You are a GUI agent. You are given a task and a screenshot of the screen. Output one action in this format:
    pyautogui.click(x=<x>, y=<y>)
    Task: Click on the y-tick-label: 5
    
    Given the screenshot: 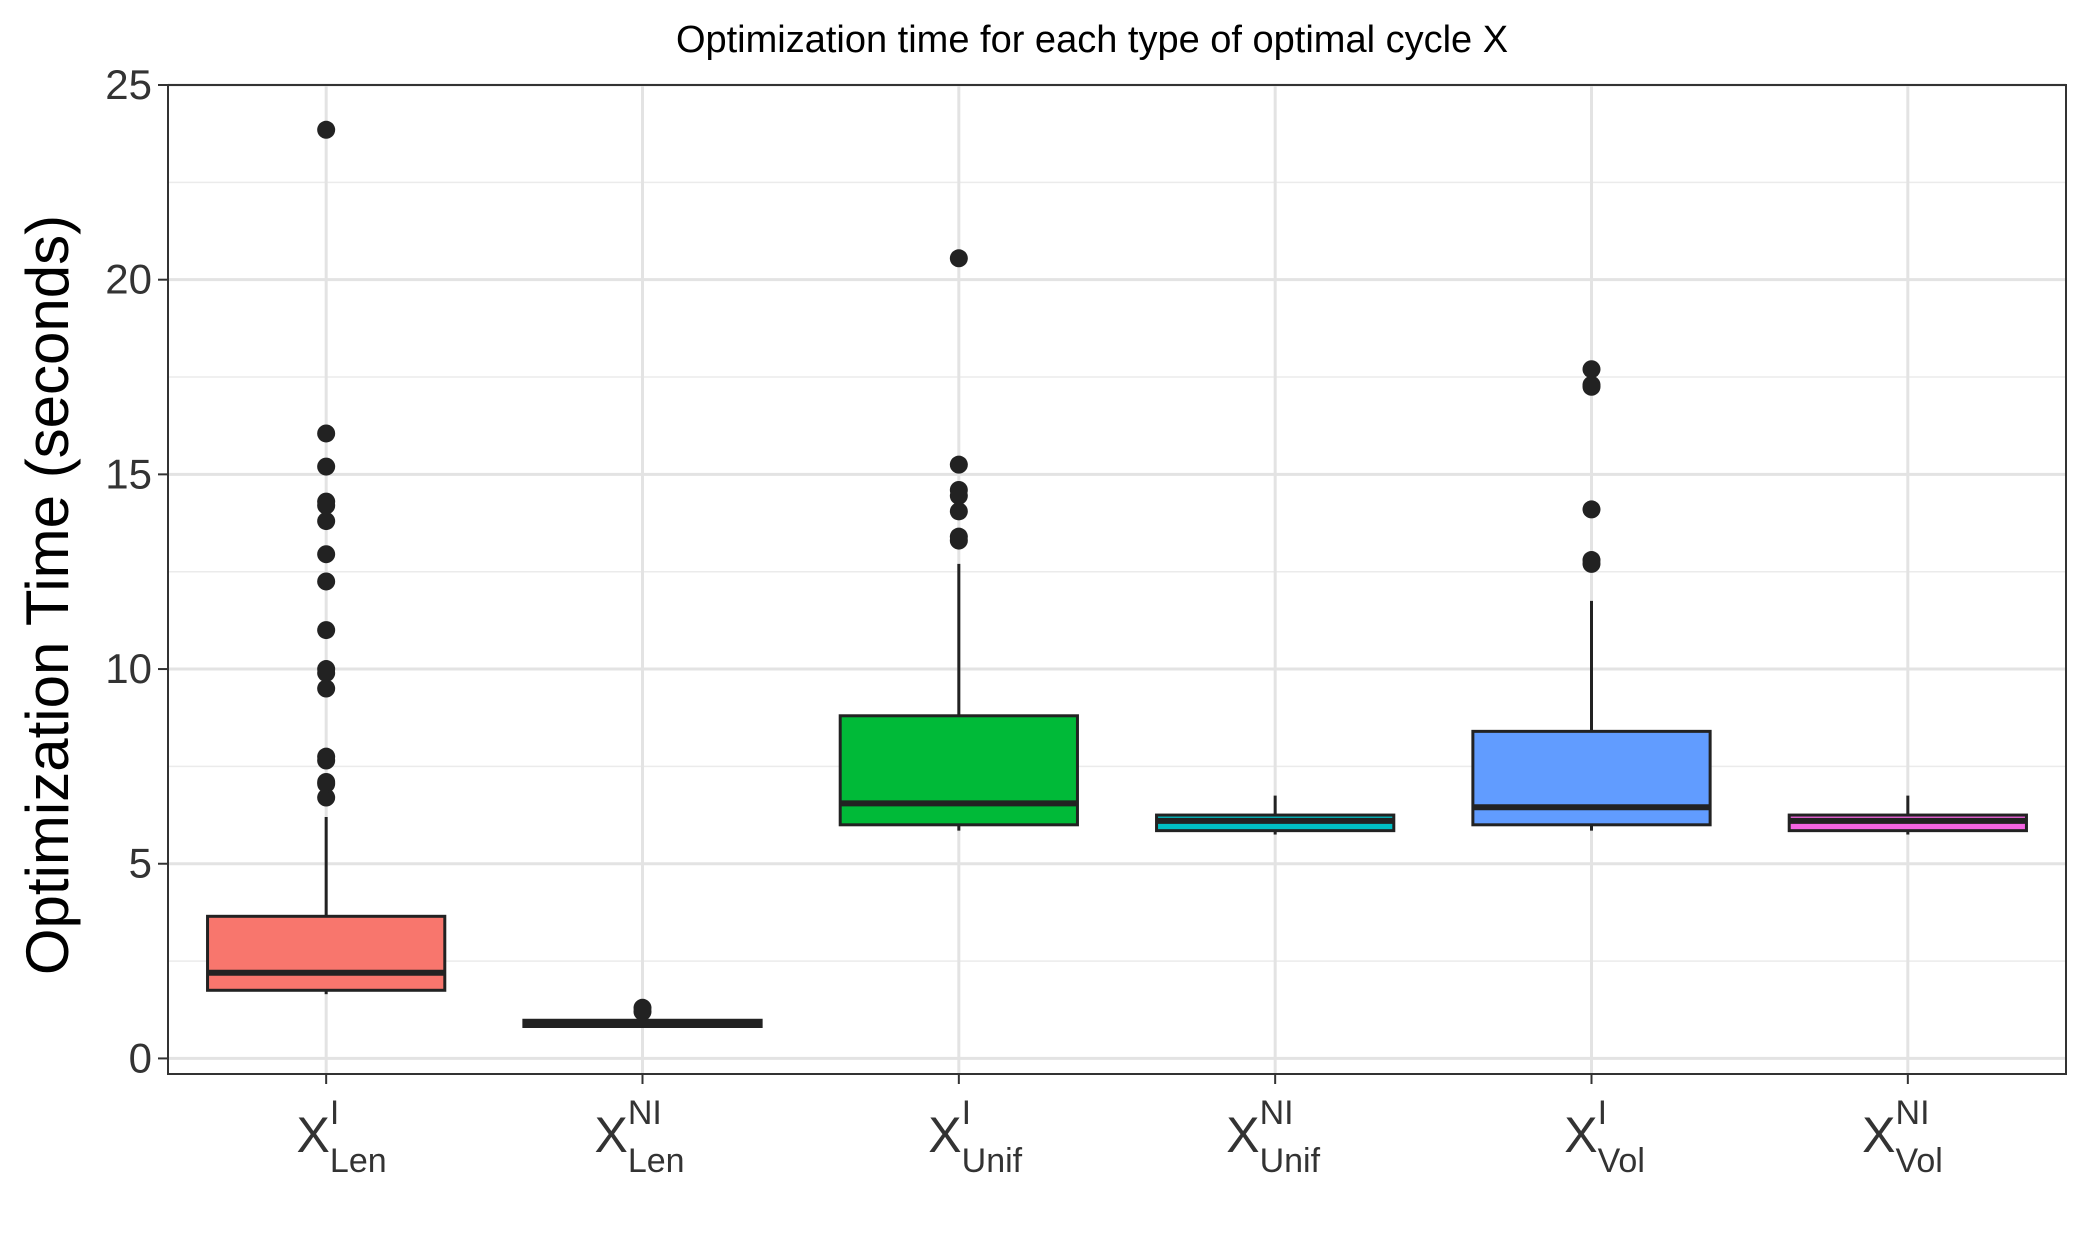 What is the action you would take?
    pyautogui.click(x=140, y=863)
    